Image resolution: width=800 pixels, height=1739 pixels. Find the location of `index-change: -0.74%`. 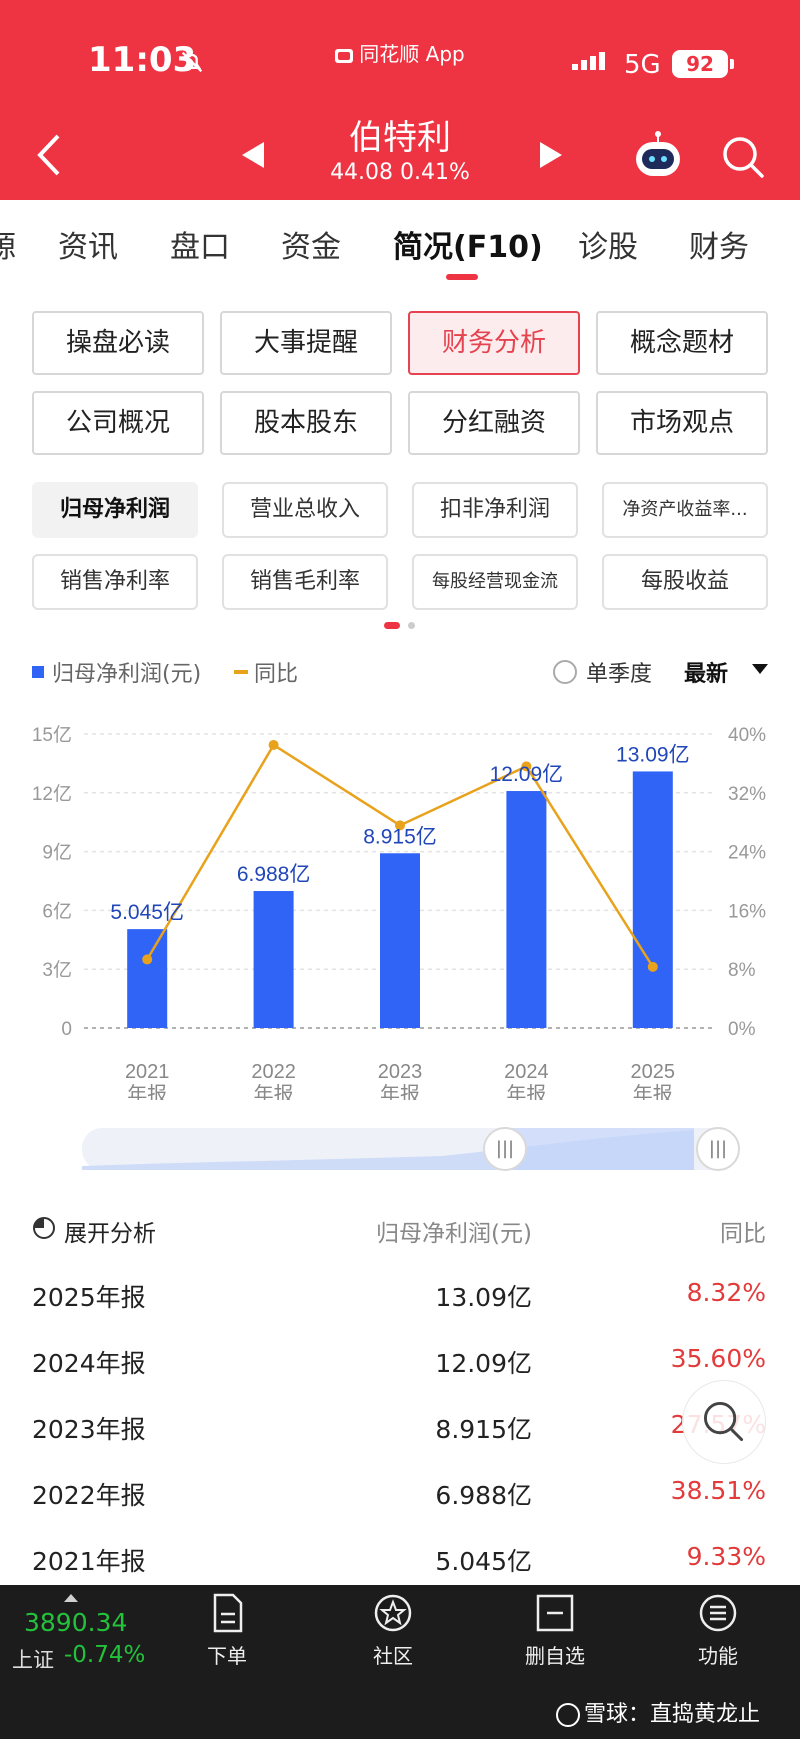

index-change: -0.74% is located at coordinates (105, 1655).